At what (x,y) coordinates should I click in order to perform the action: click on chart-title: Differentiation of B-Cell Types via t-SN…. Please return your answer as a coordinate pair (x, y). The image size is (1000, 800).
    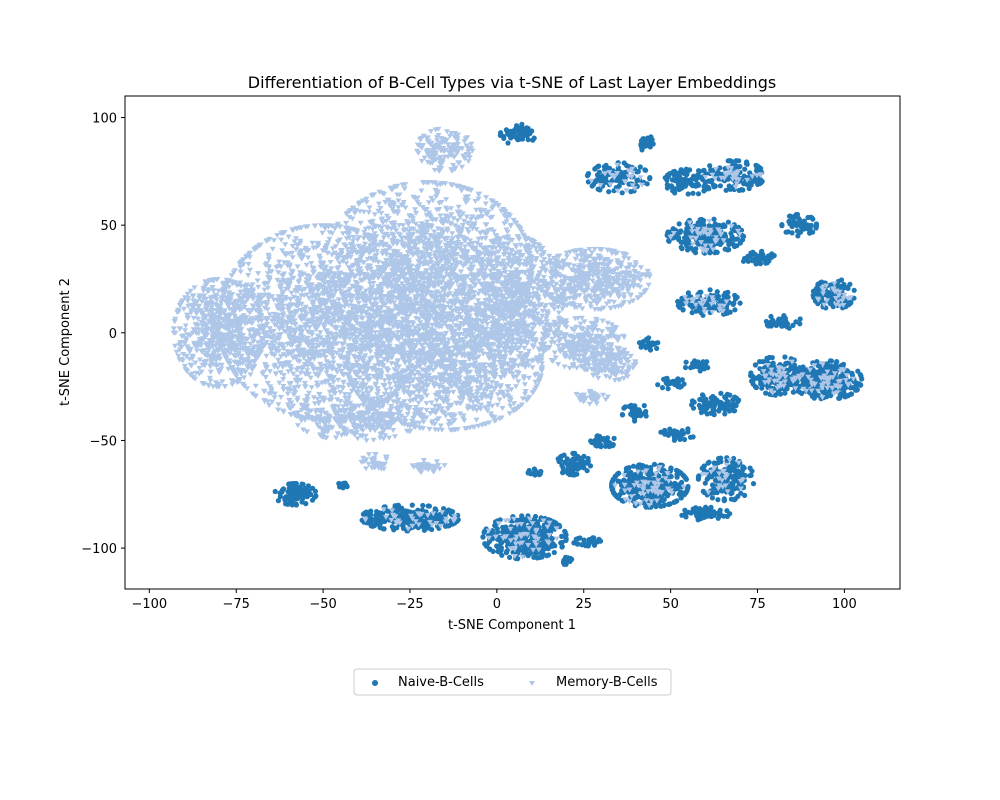
    Looking at the image, I should click on (512, 82).